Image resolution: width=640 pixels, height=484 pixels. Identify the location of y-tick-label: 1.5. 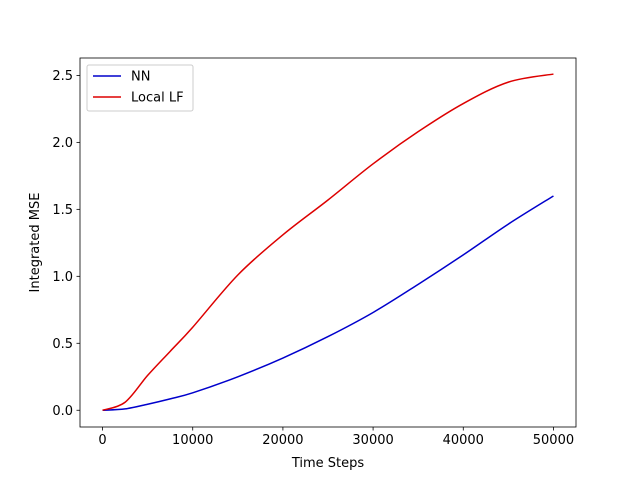
(62, 210).